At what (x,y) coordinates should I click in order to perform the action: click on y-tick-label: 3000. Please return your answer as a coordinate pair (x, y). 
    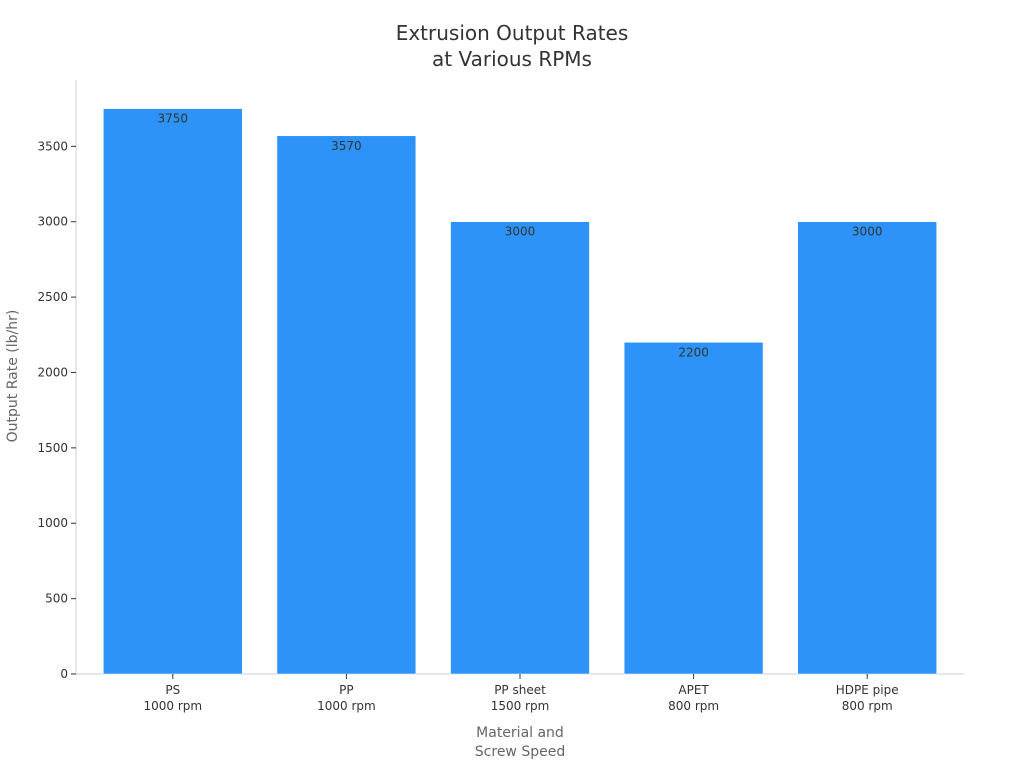
    Looking at the image, I should click on (52, 222).